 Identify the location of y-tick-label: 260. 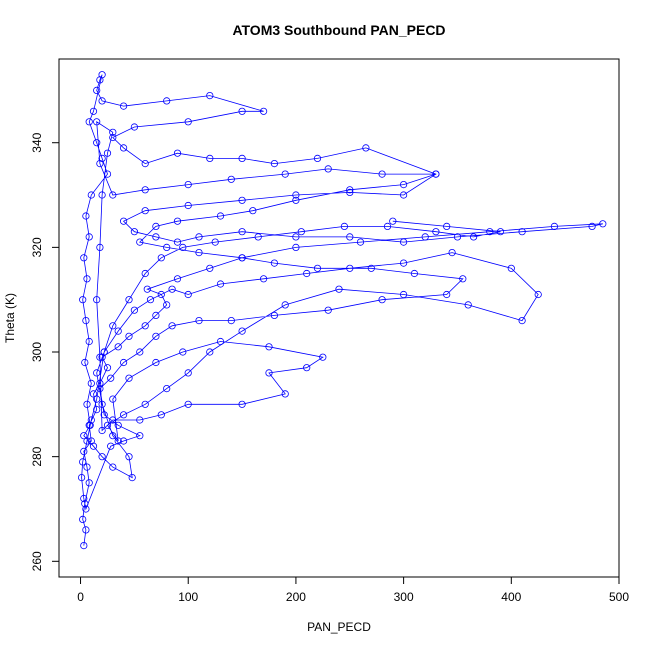
(37, 561).